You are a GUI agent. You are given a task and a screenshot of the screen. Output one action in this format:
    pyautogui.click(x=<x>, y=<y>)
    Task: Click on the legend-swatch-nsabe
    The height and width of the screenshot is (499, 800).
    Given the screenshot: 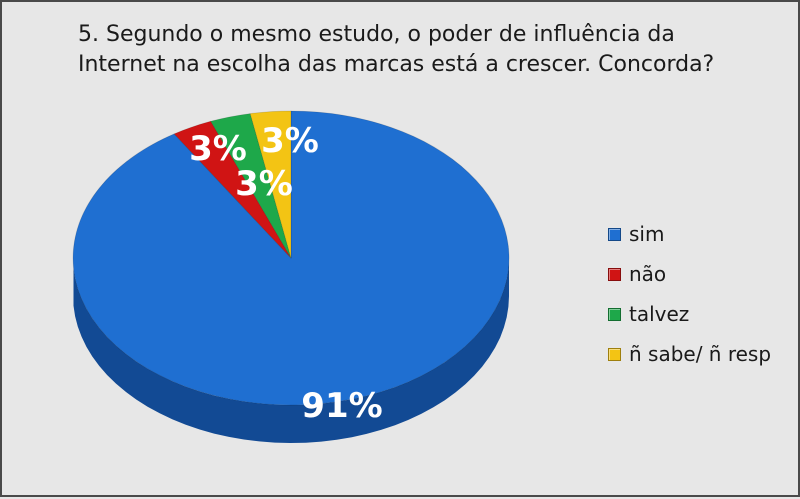 What is the action you would take?
    pyautogui.click(x=614, y=354)
    